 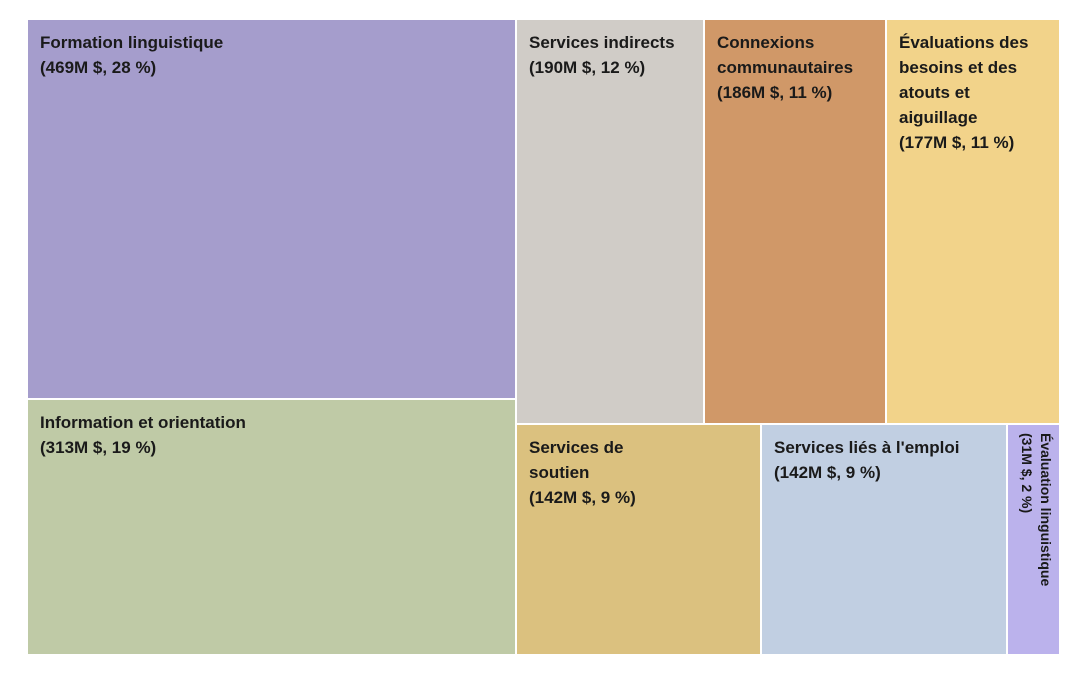 What do you see at coordinates (640, 472) in the screenshot?
I see `treemap-tile-label: Services de soutien (142M $, 9 %)` at bounding box center [640, 472].